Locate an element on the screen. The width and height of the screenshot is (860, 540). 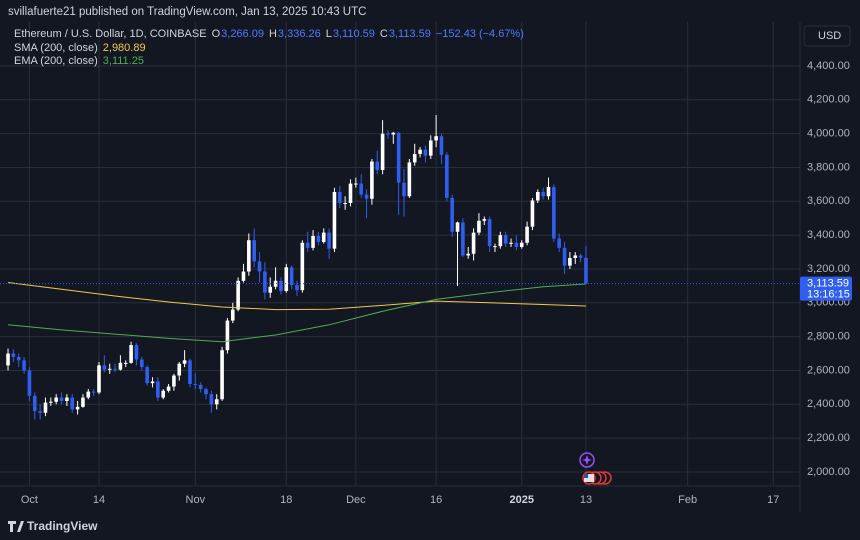
currency-box is located at coordinates (827, 36).